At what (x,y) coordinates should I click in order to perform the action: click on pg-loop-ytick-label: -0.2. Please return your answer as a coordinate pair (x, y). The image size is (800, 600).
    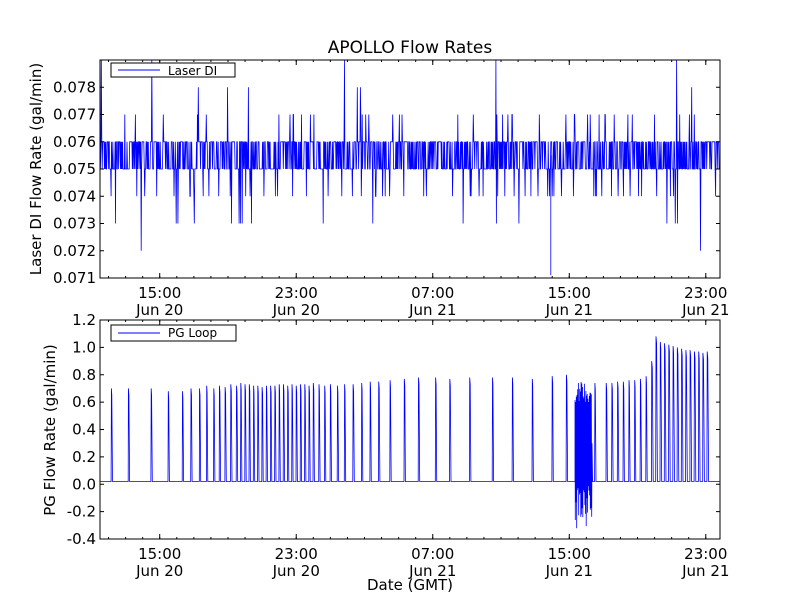
    Looking at the image, I should click on (81, 512).